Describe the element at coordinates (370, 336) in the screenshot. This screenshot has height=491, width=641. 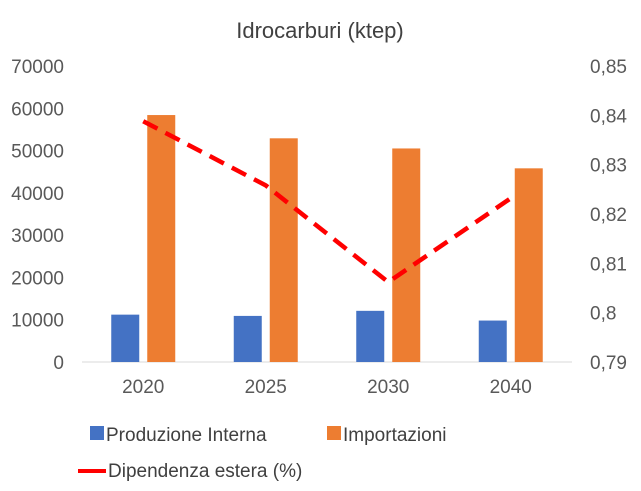
I see `bar-produzione-2030` at that location.